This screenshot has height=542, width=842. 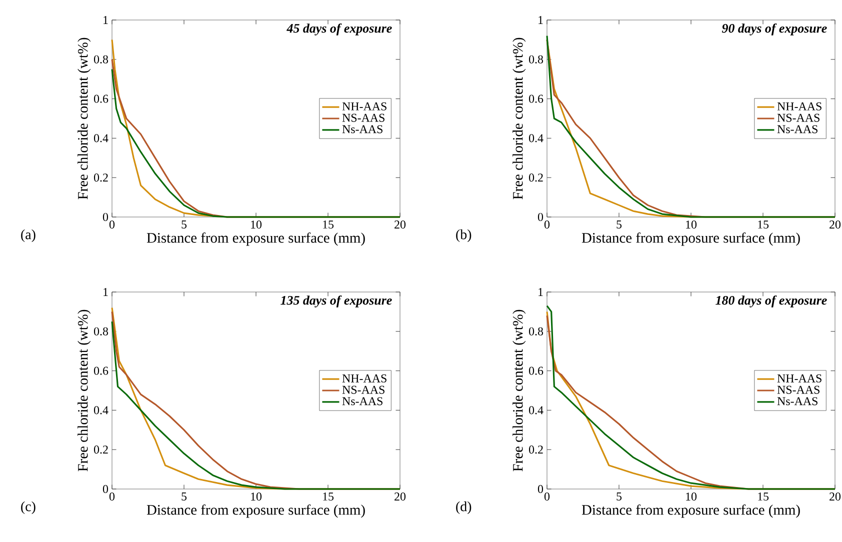 What do you see at coordinates (774, 29) in the screenshot?
I see `chart-title: 90 days of exposure` at bounding box center [774, 29].